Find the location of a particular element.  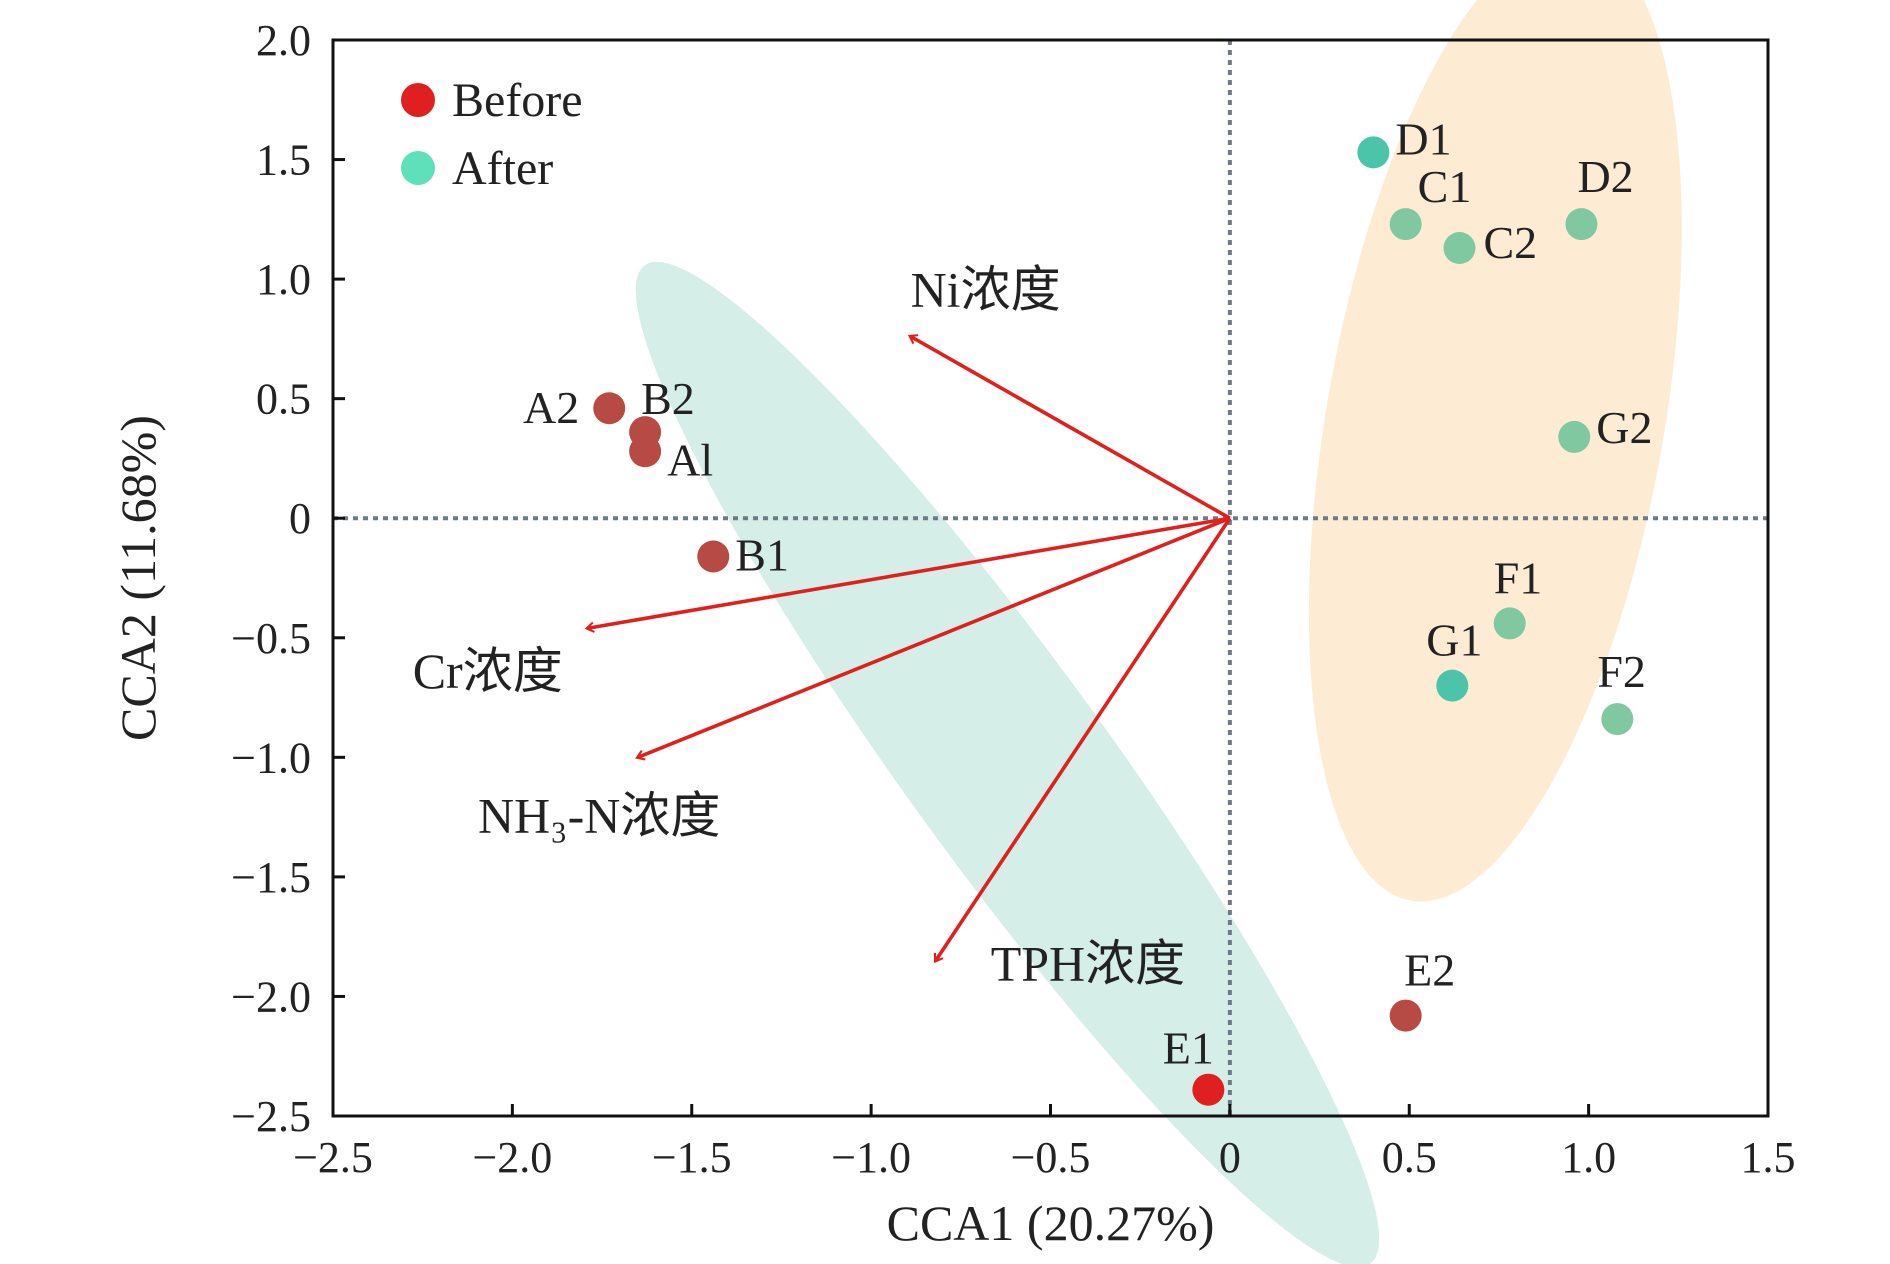

point-label-e2: E2 is located at coordinates (1429, 970).